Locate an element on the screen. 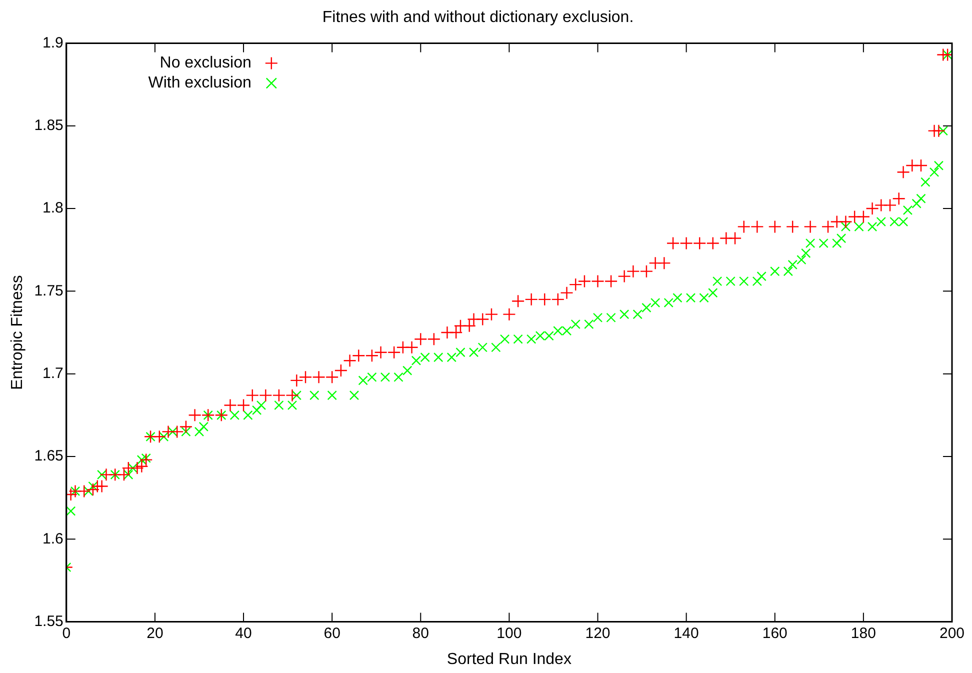  x-tick-label: 40 is located at coordinates (243, 633).